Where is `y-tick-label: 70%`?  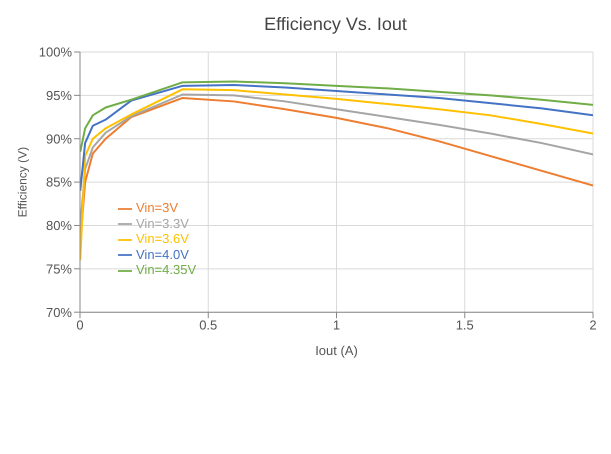
y-tick-label: 70% is located at coordinates (59, 312).